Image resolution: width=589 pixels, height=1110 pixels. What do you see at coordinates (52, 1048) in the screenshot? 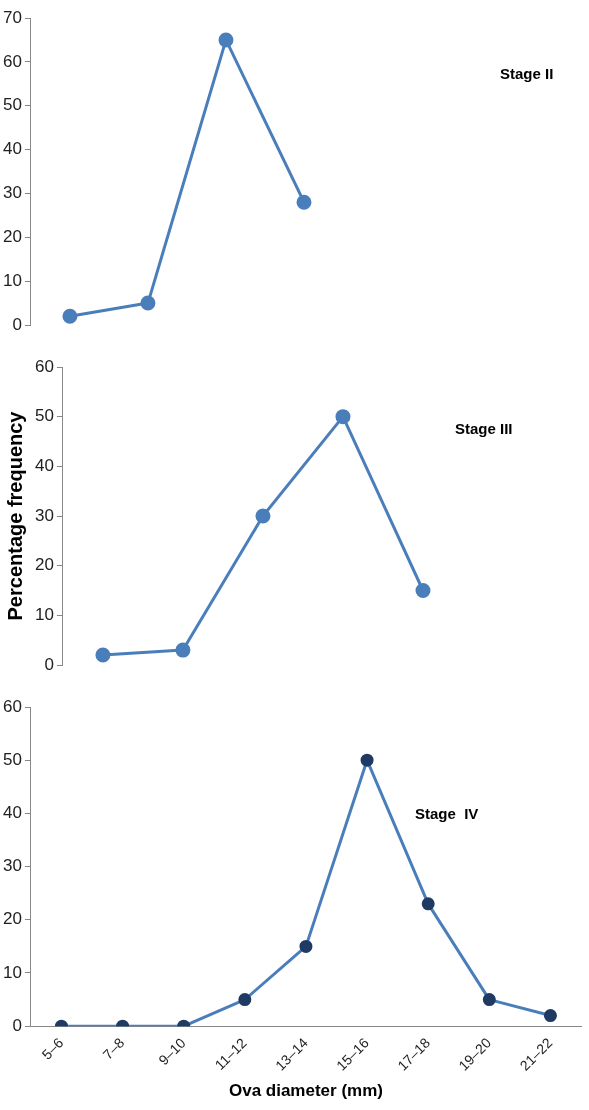
I see `x-tick-label: 5–6` at bounding box center [52, 1048].